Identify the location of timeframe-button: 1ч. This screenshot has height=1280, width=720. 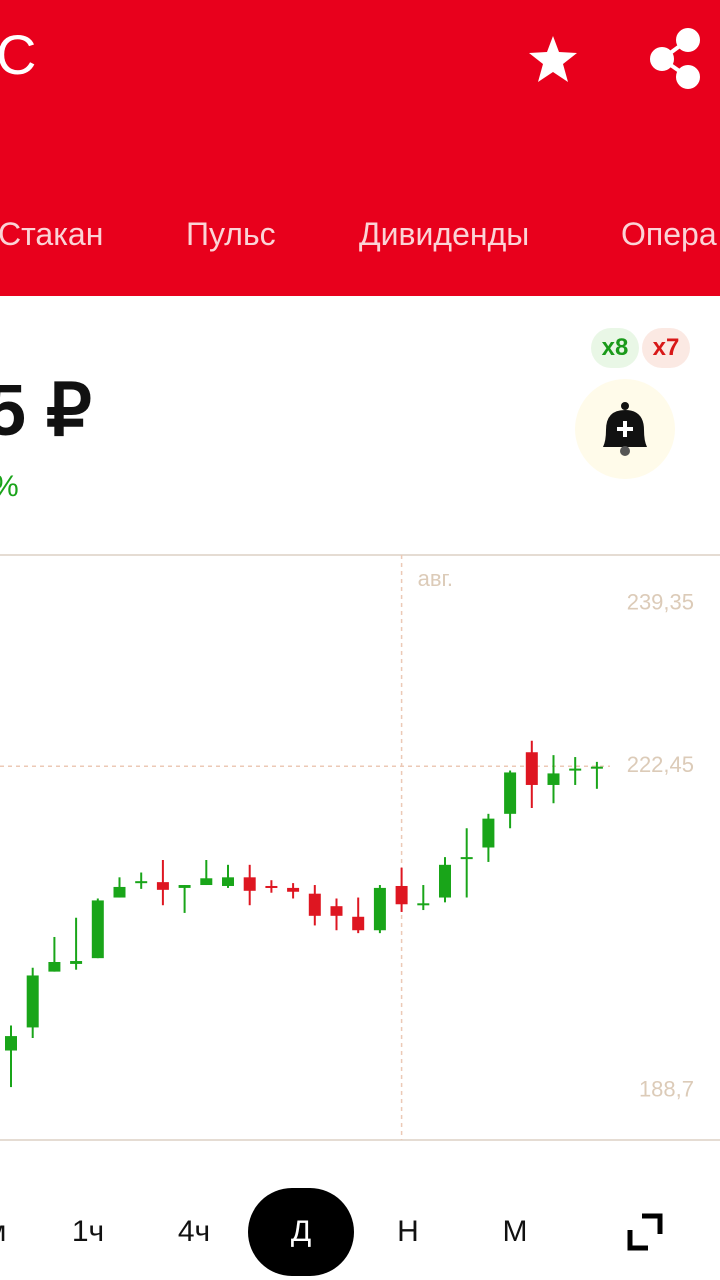
(88, 1231).